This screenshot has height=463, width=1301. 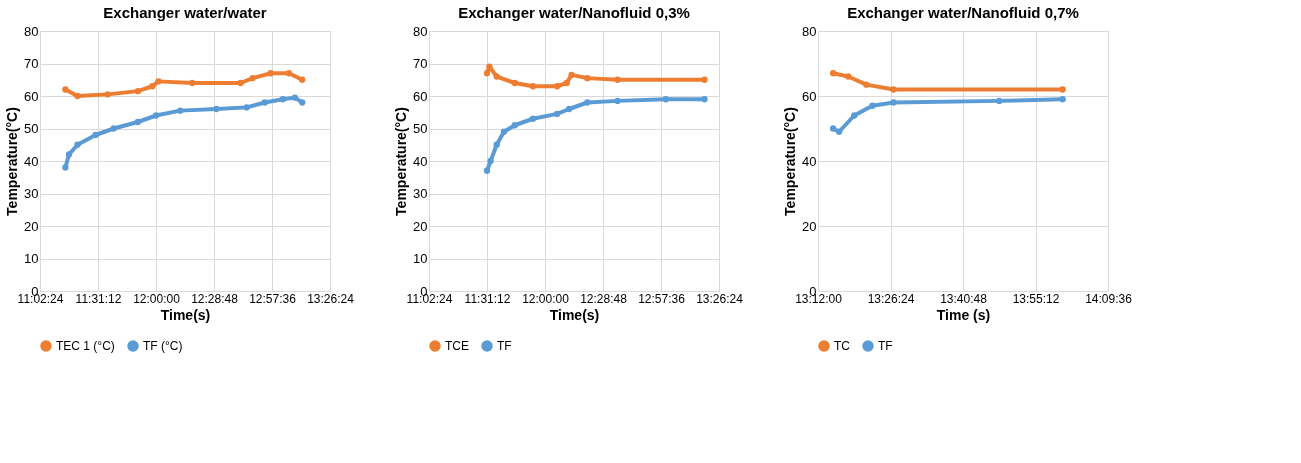 What do you see at coordinates (31, 193) in the screenshot?
I see `y-tick-label: 30` at bounding box center [31, 193].